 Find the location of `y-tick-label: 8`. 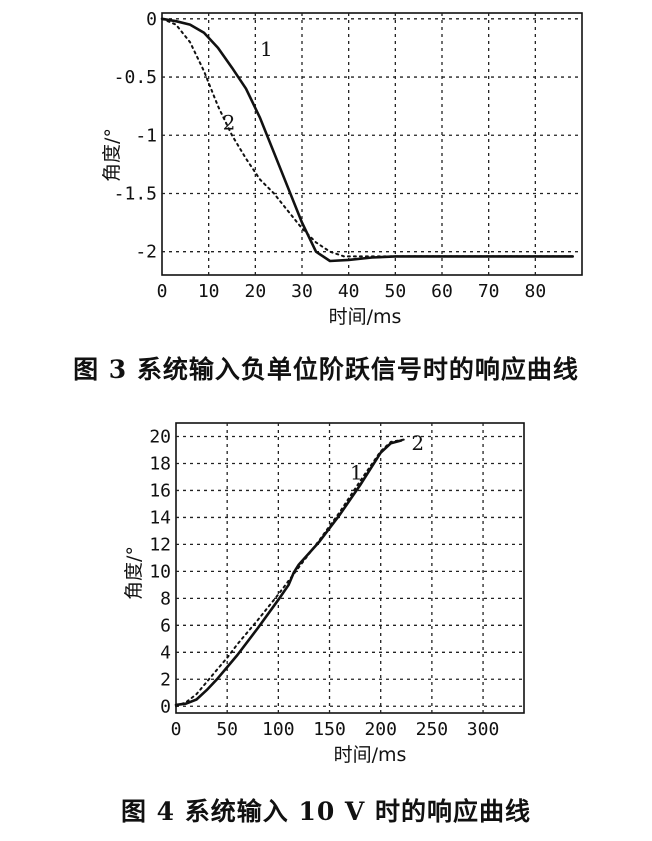

y-tick-label: 8 is located at coordinates (165, 598).